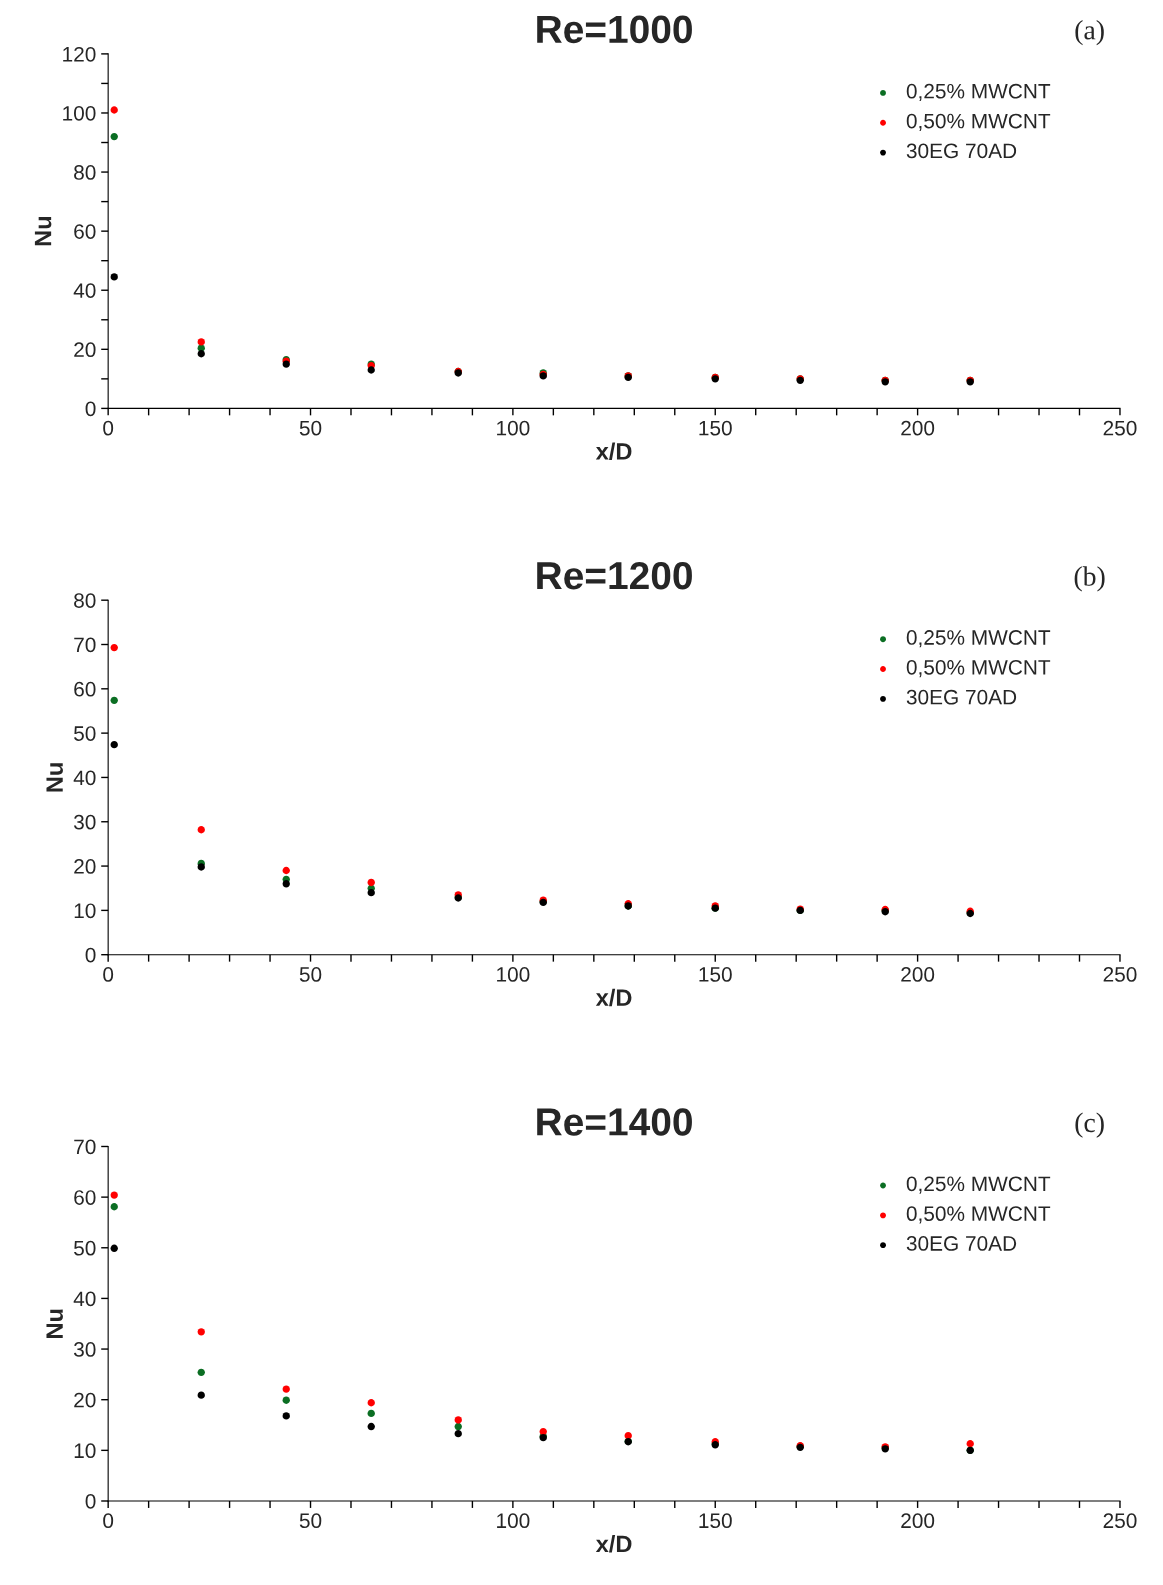  What do you see at coordinates (614, 1122) in the screenshot?
I see `chart-title: Re=1400` at bounding box center [614, 1122].